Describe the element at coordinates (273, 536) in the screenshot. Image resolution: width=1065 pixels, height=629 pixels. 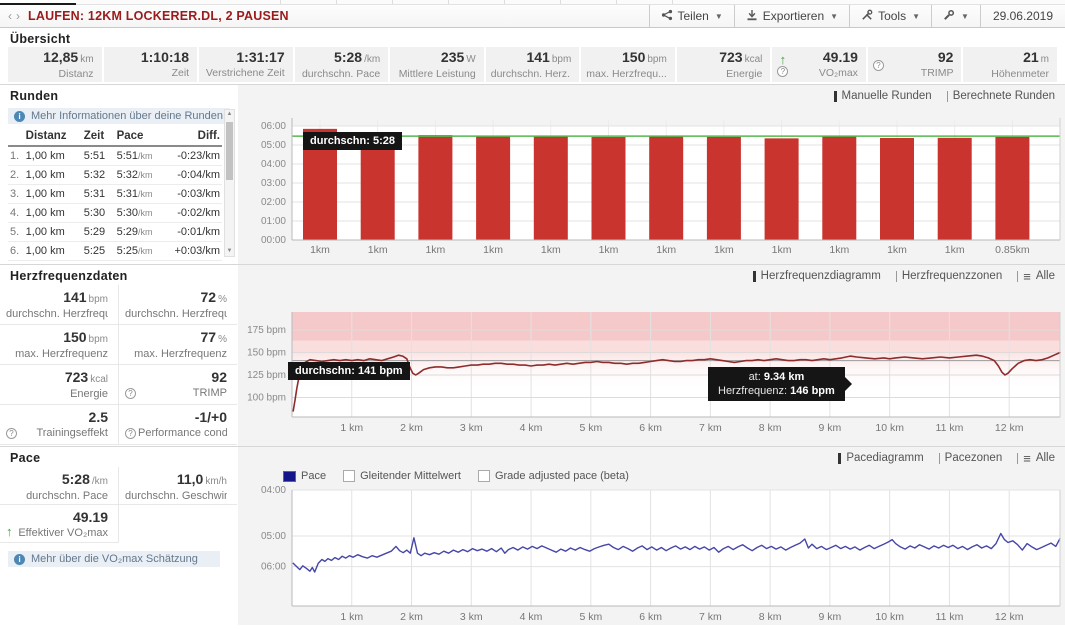
I see `svg-text: 05:00` at that location.